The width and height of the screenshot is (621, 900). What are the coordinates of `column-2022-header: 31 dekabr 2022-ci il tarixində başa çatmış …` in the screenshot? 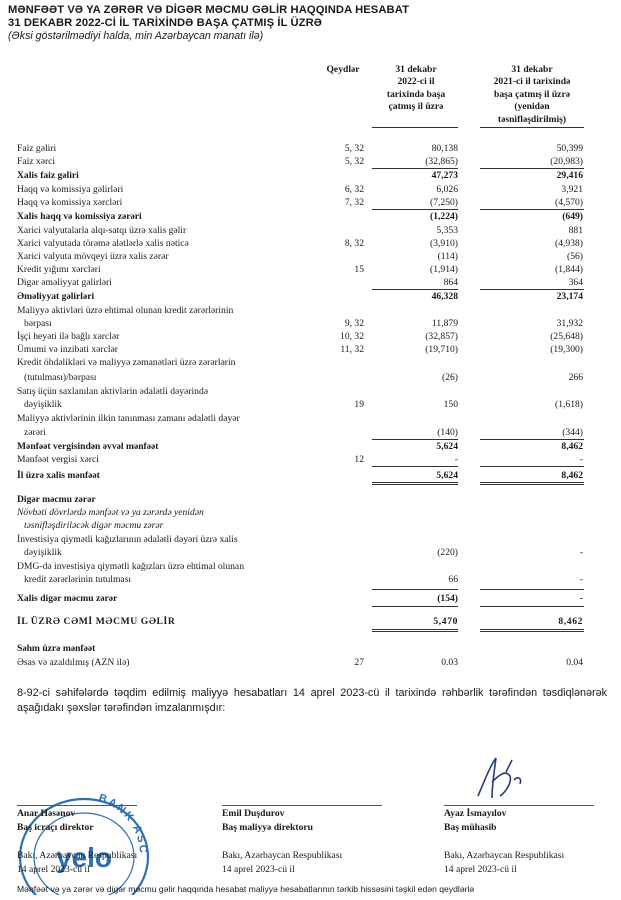 It's located at (416, 88).